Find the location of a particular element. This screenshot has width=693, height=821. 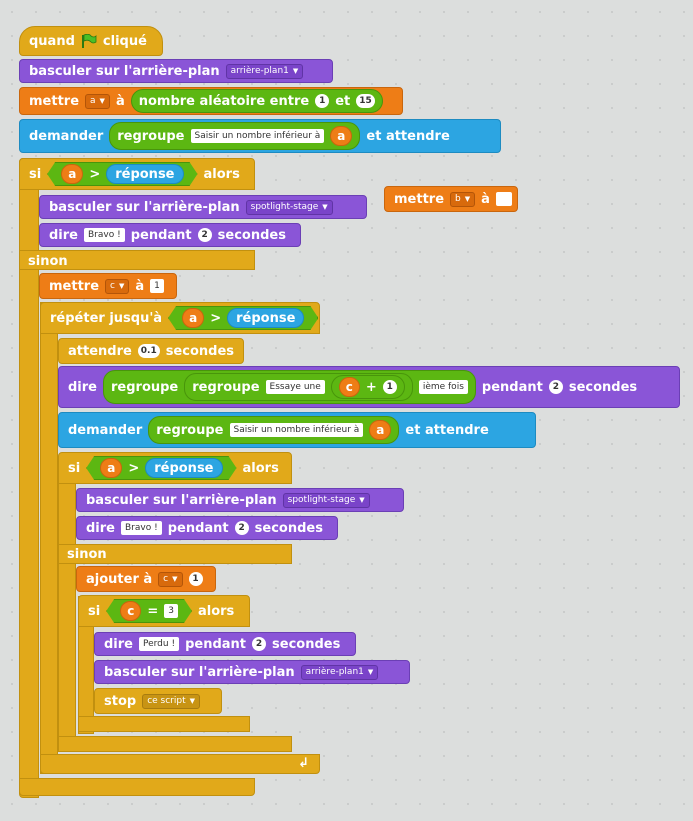

wait-secs-block: attendre 0.1 secondes is located at coordinates (151, 351).